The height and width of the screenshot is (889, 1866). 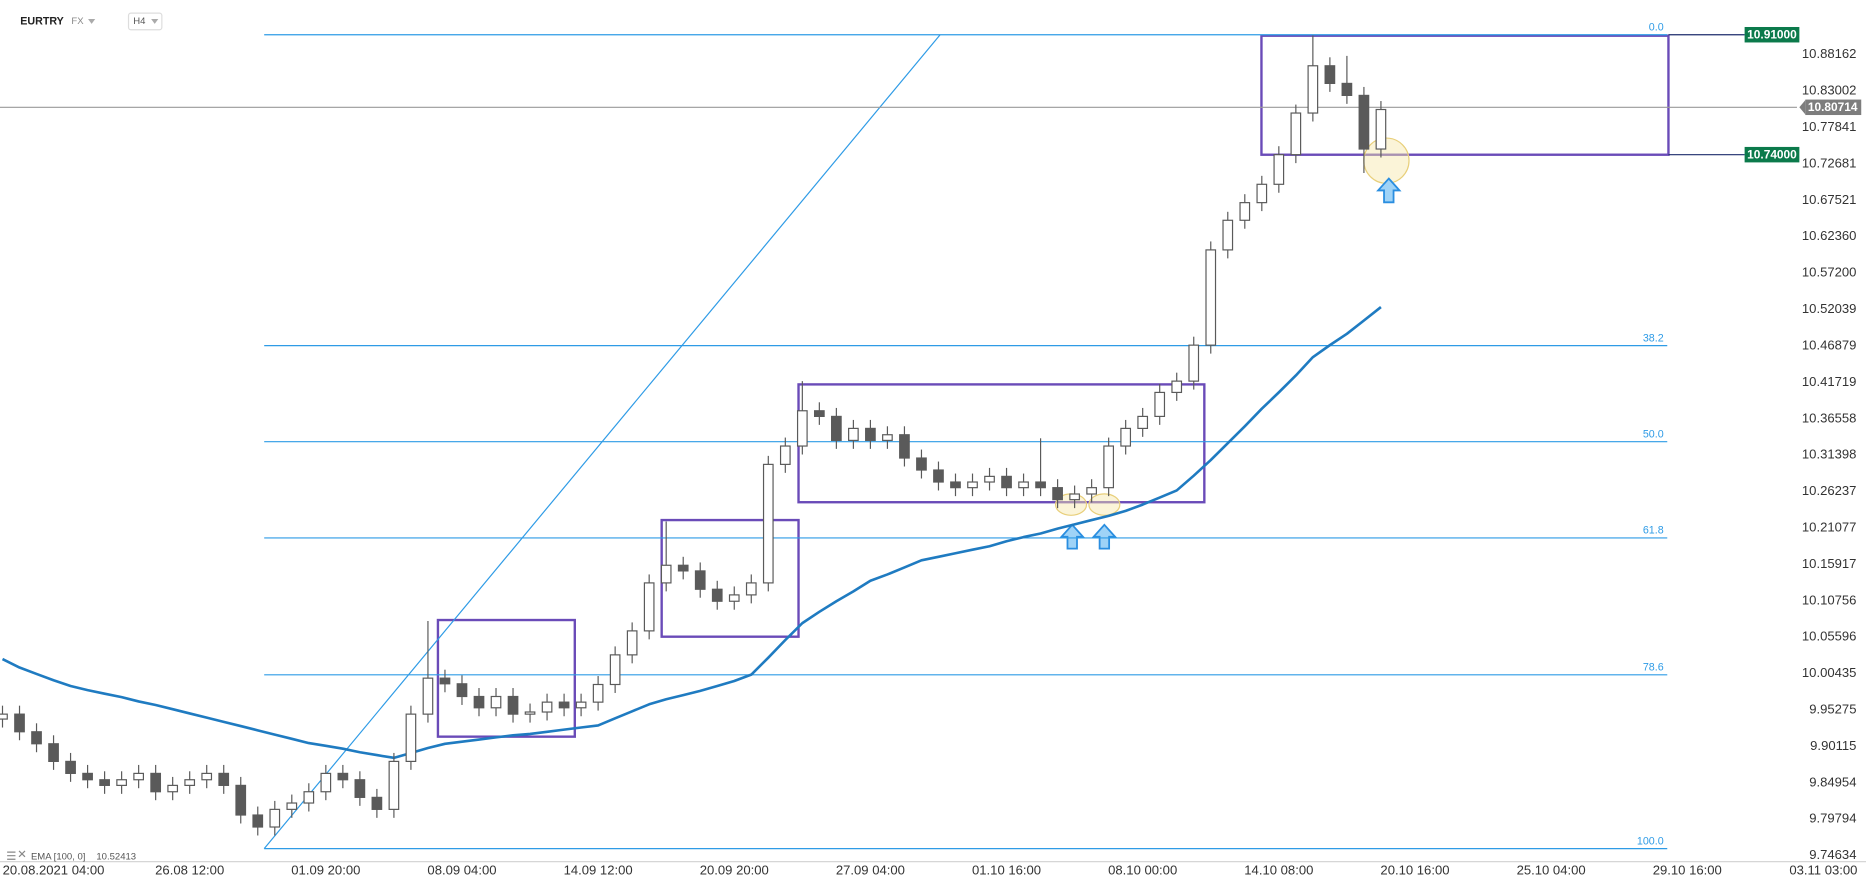 What do you see at coordinates (42, 21) in the screenshot?
I see `symbol: EURTRY` at bounding box center [42, 21].